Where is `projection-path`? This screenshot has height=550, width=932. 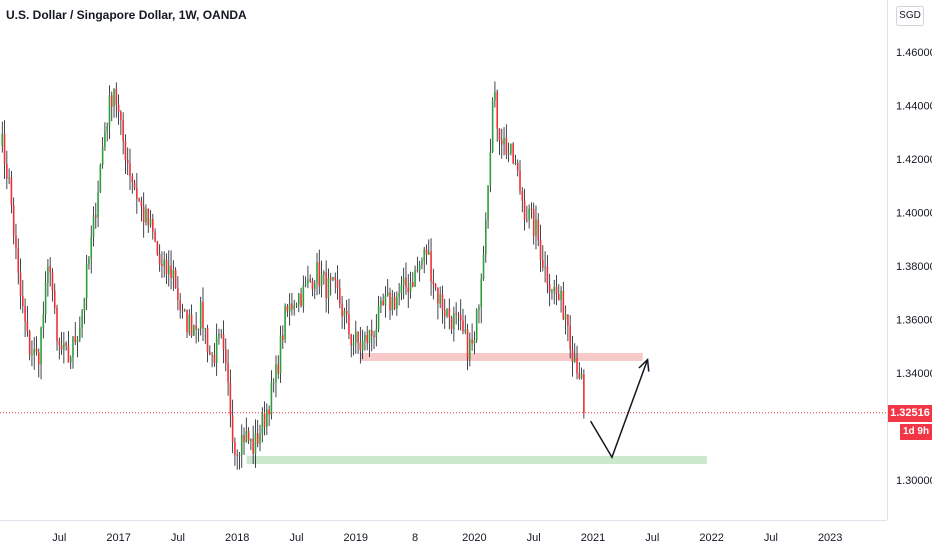
projection-path is located at coordinates (619, 409).